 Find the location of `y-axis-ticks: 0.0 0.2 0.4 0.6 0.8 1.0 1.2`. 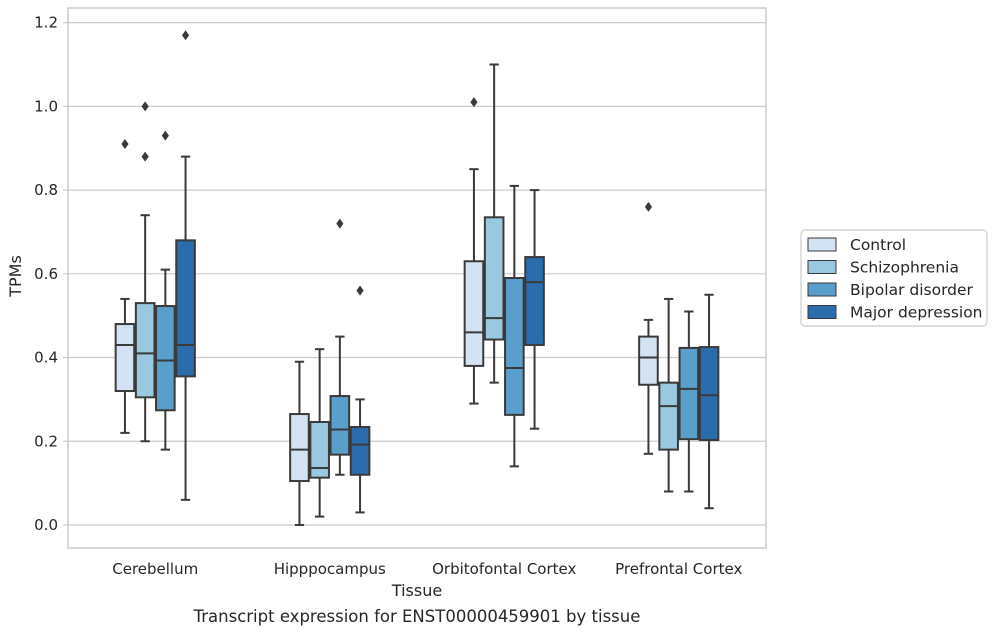

y-axis-ticks: 0.0 0.2 0.4 0.6 0.8 1.0 1.2 is located at coordinates (51, 274).